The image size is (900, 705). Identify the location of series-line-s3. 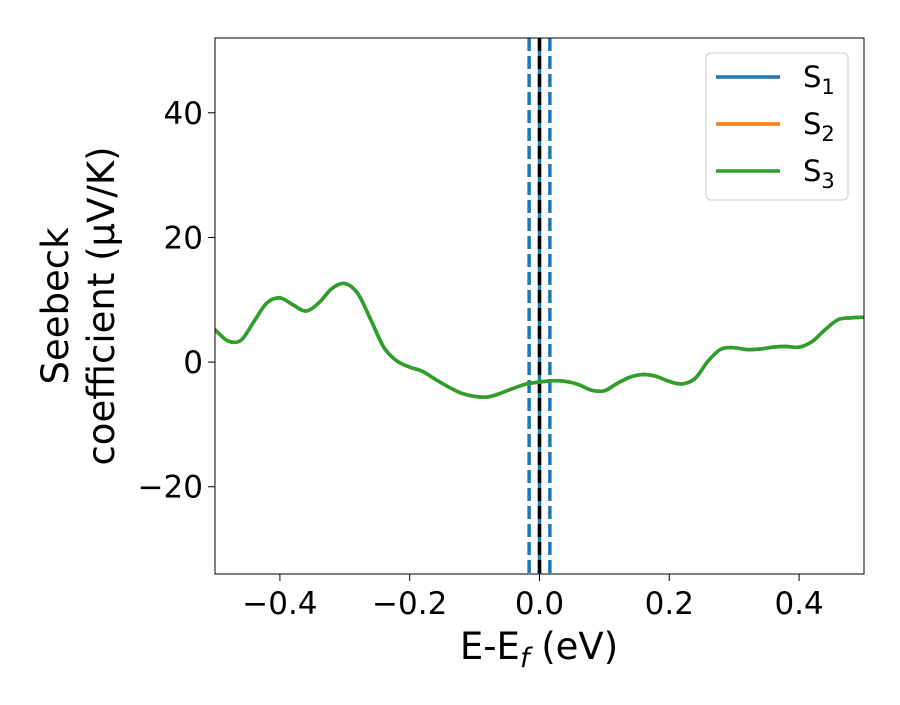
(539, 340).